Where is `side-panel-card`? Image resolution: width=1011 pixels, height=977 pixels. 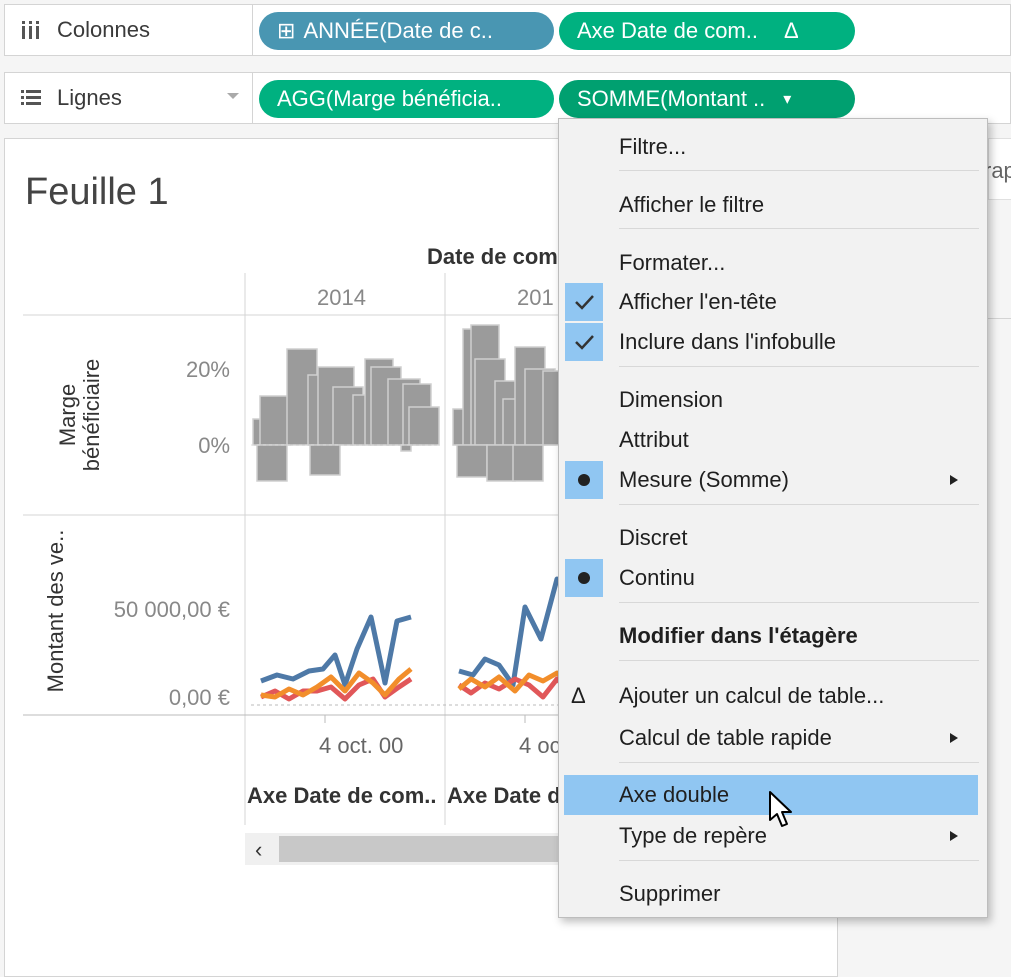
side-panel-card is located at coordinates (999, 169).